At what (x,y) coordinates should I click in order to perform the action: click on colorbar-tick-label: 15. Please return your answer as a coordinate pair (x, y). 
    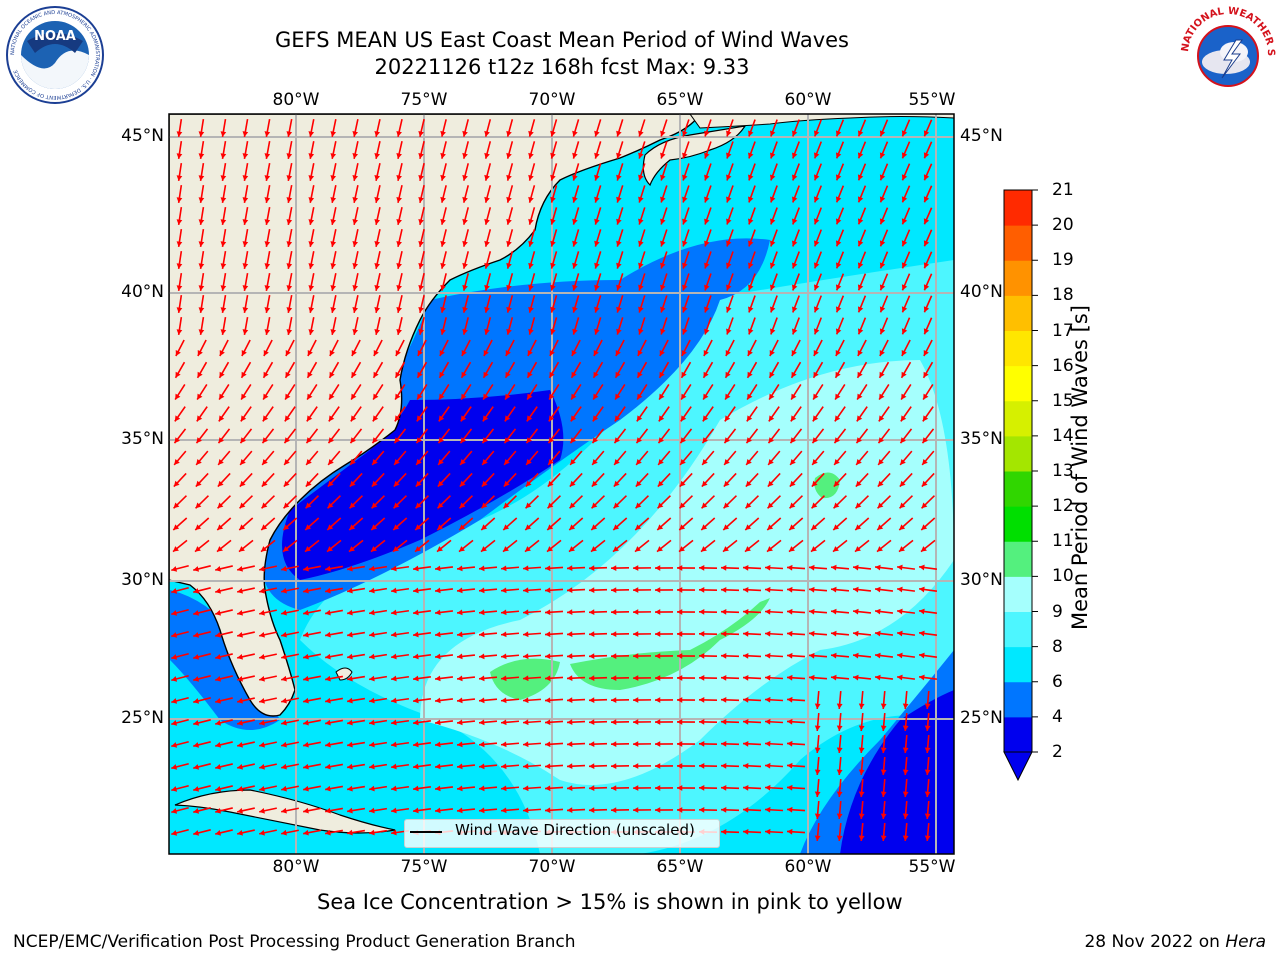
    Looking at the image, I should click on (1063, 400).